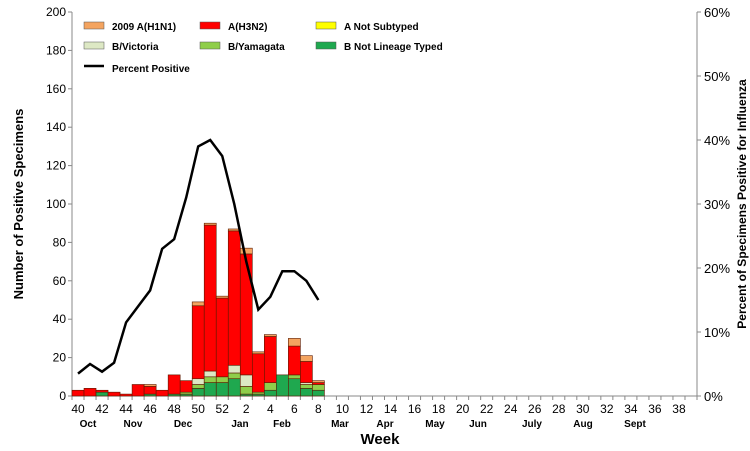 The height and width of the screenshot is (451, 750). Describe the element at coordinates (223, 409) in the screenshot. I see `x-tick-label: 52` at that location.